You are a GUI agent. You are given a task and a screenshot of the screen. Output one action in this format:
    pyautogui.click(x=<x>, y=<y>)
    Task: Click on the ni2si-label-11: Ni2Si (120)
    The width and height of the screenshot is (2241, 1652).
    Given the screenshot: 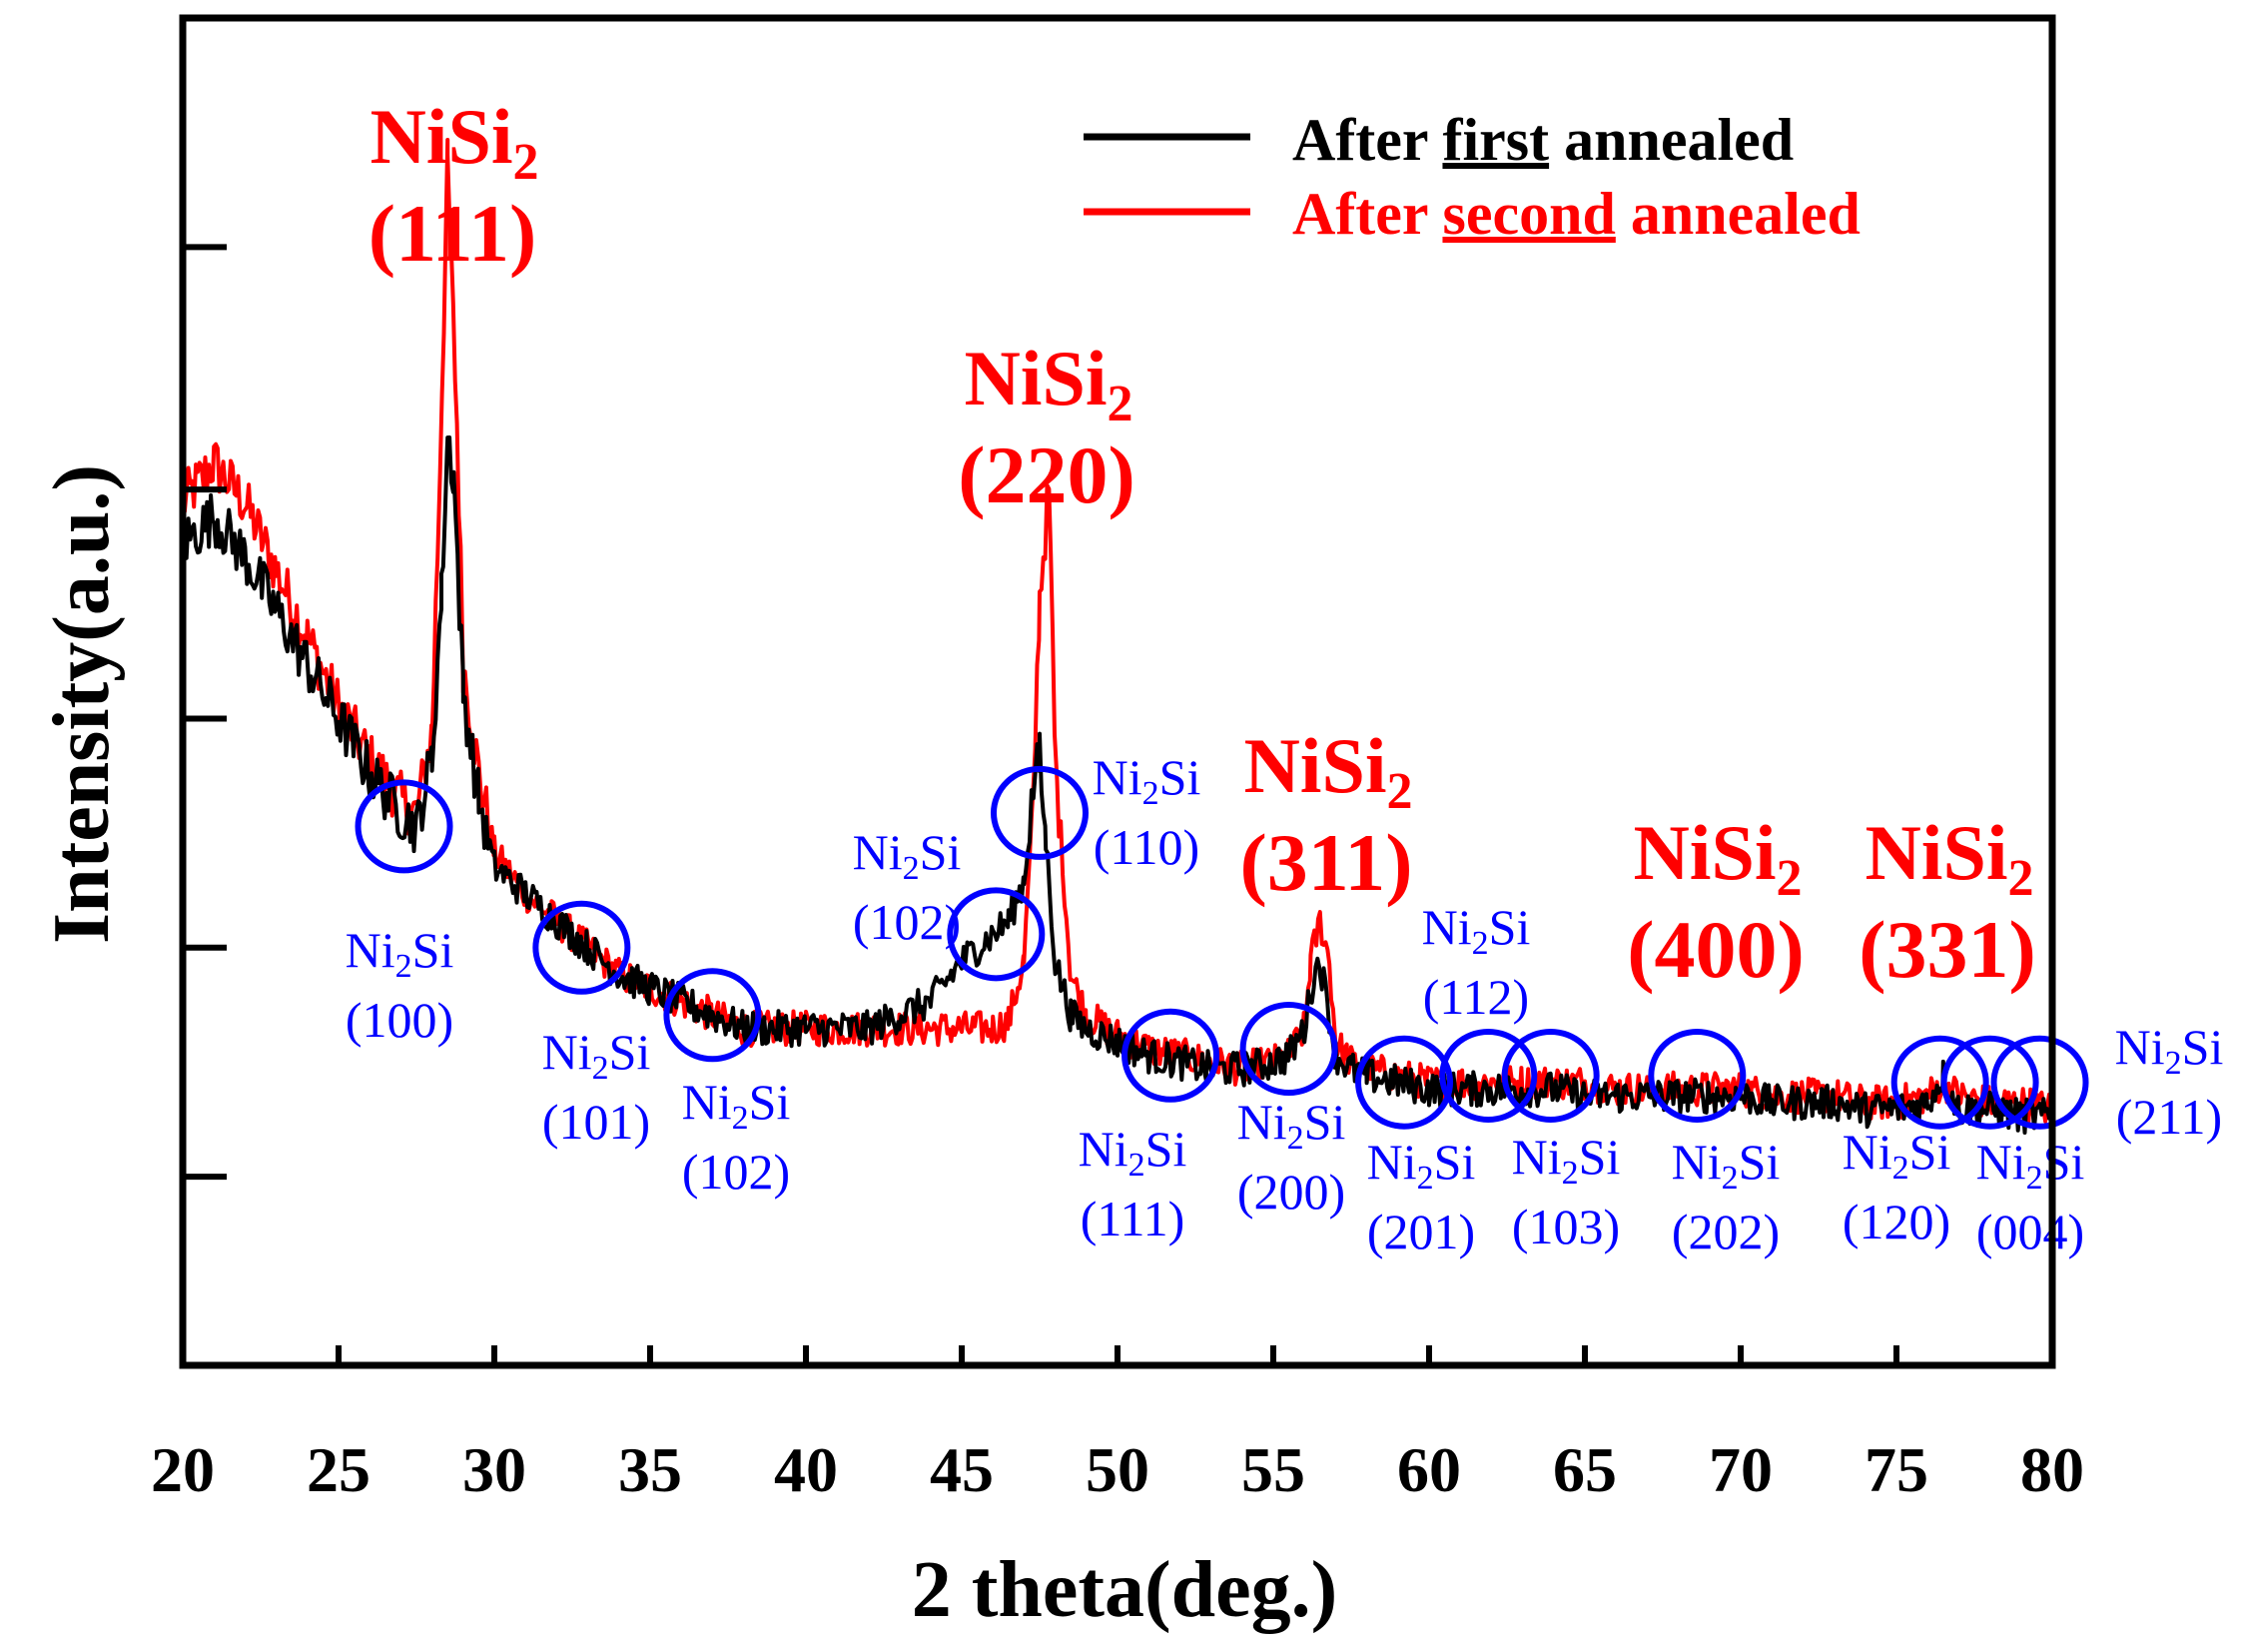 What is the action you would take?
    pyautogui.click(x=1897, y=1186)
    